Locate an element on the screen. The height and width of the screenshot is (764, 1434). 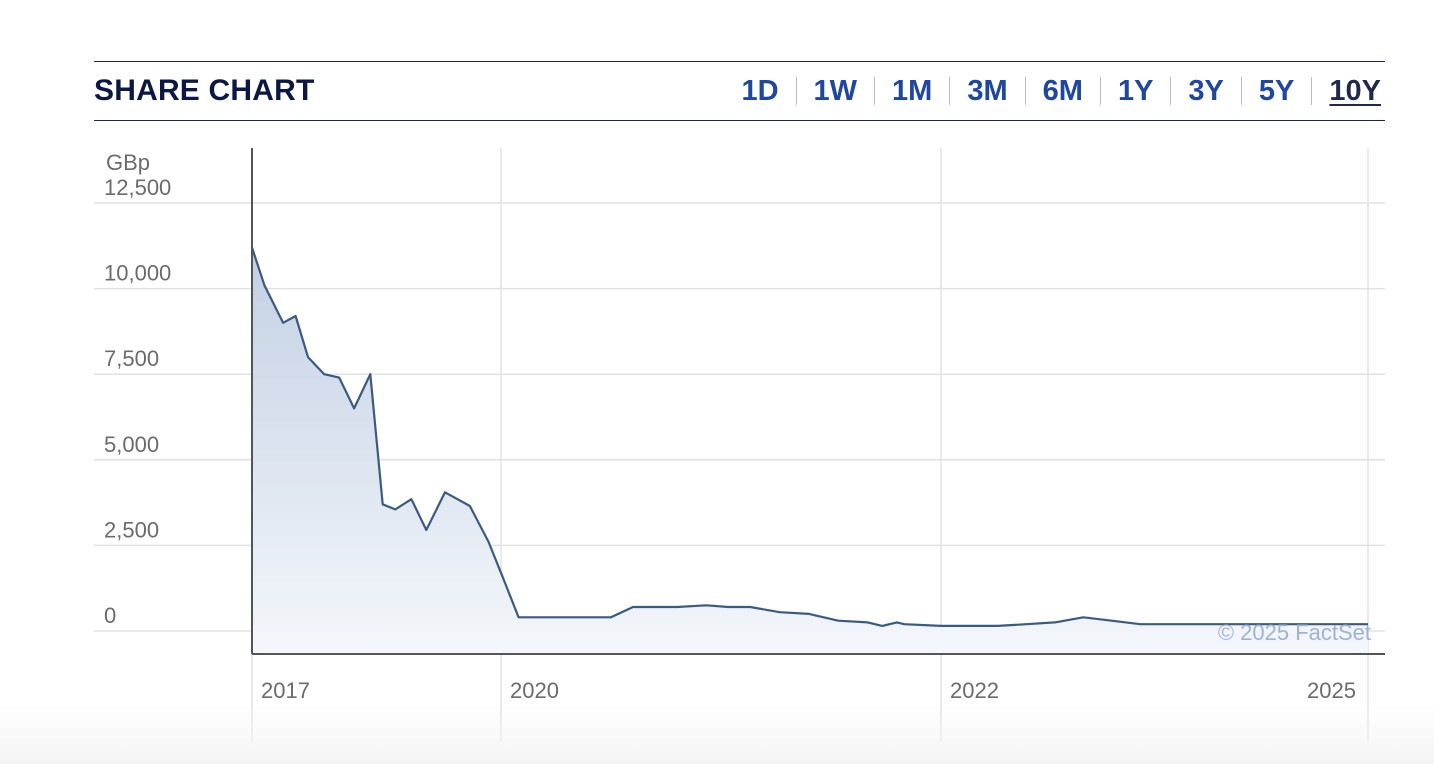
x-tick-label: 2017 is located at coordinates (285, 690).